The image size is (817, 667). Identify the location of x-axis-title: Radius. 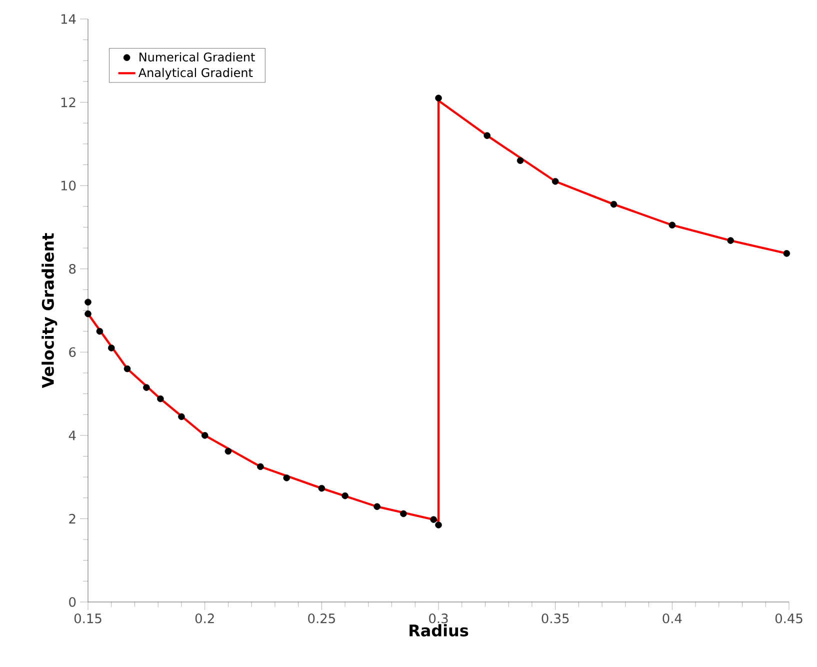
(439, 630).